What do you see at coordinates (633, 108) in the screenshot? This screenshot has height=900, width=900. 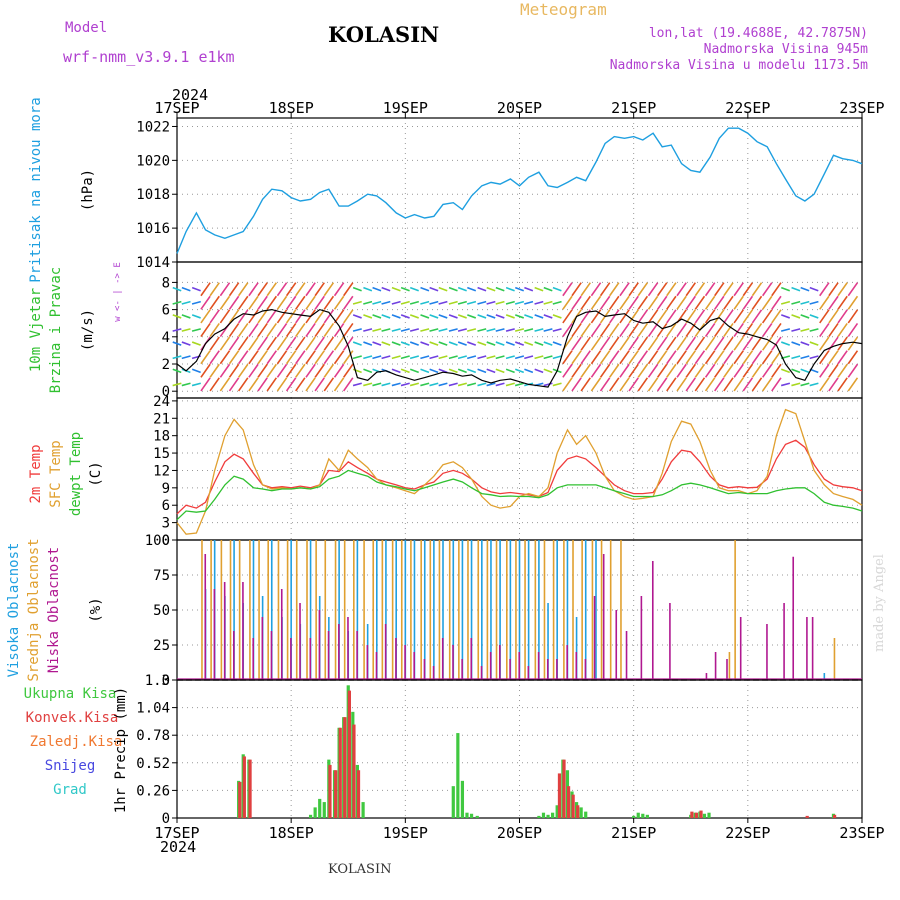 I see `x-tick-label-top: 21SEP` at bounding box center [633, 108].